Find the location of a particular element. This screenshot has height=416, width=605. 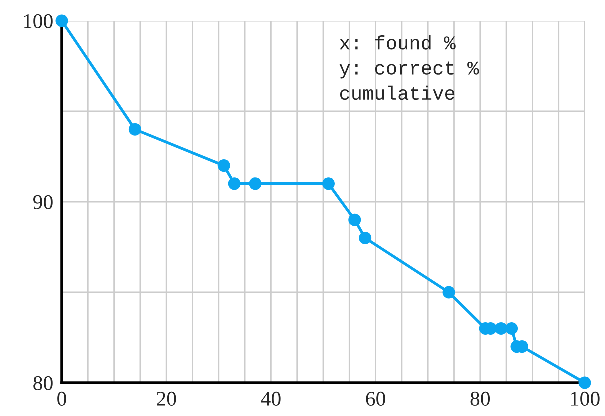

x-tick-label: 60 is located at coordinates (376, 399).